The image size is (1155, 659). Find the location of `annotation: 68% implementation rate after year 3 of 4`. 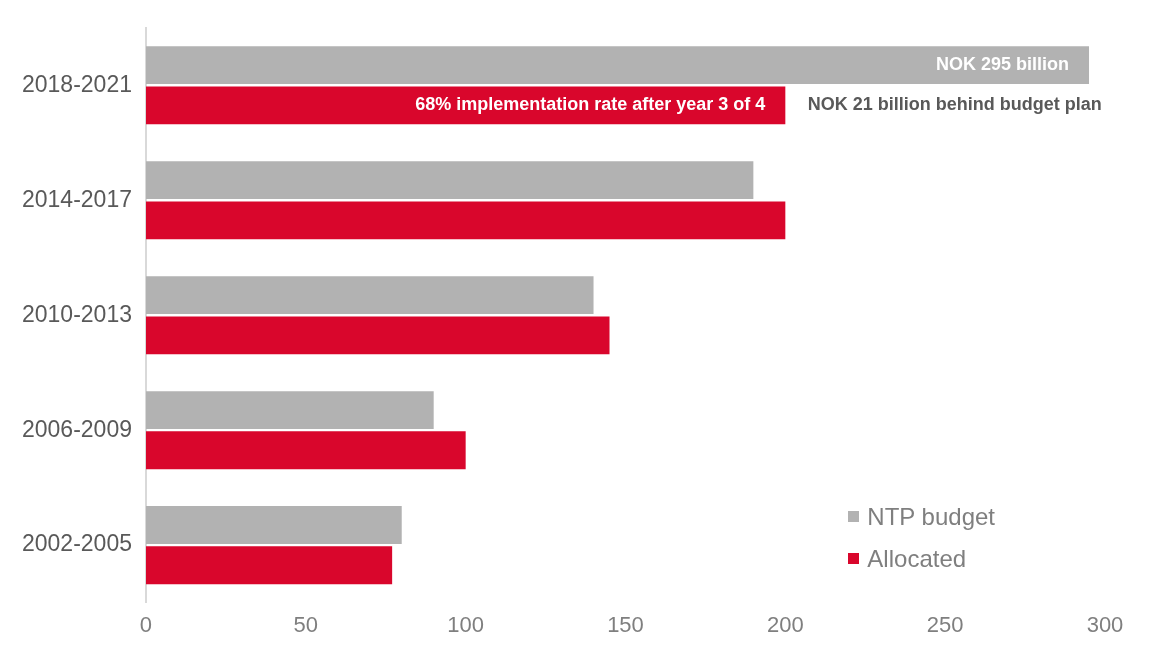

annotation: 68% implementation rate after year 3 of 4 is located at coordinates (590, 104).